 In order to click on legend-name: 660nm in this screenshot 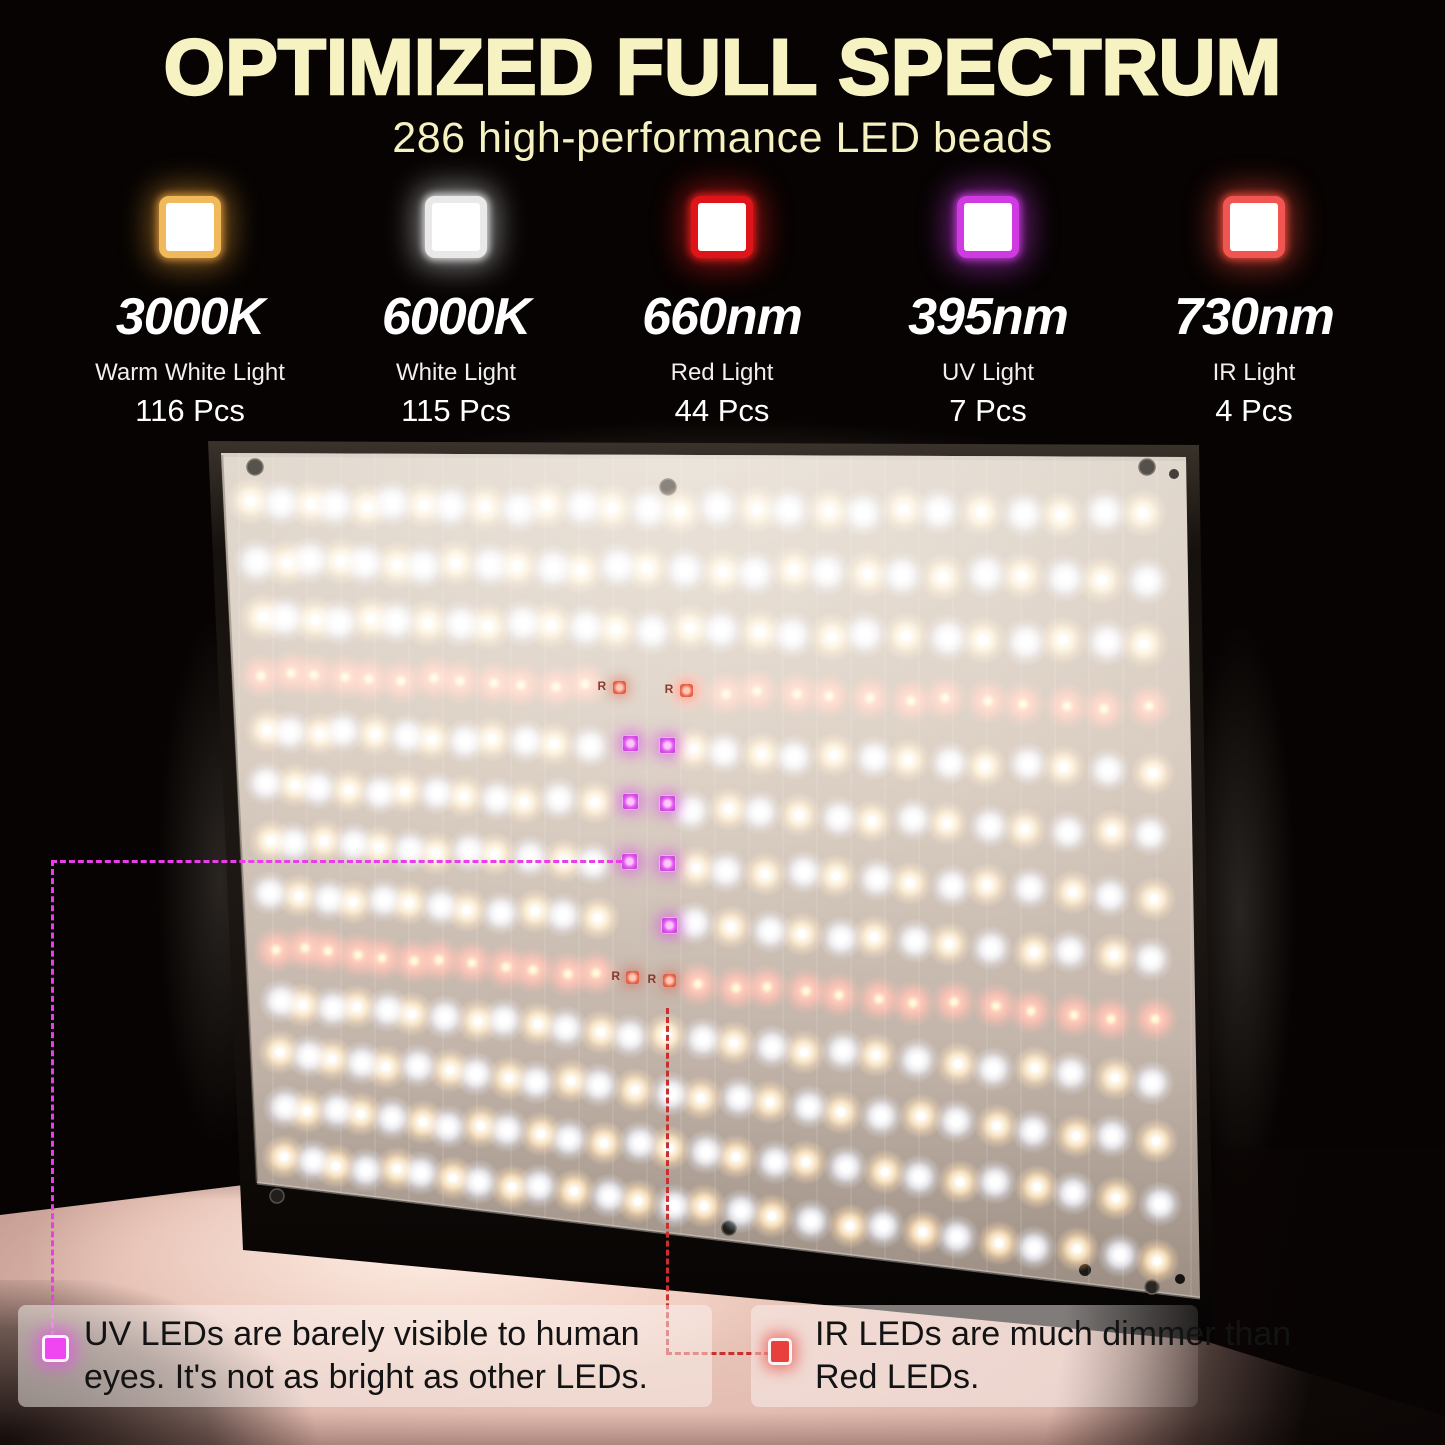, I will do `click(722, 317)`.